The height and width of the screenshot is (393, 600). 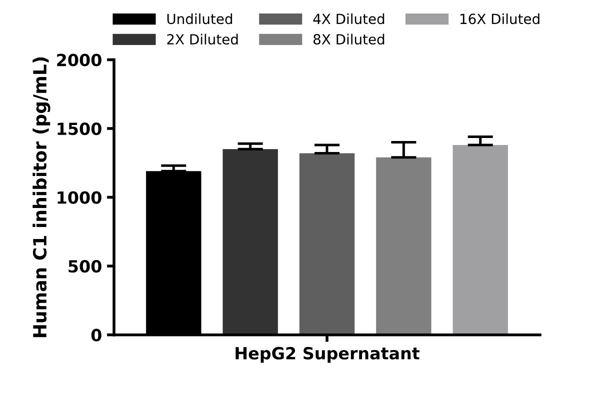 What do you see at coordinates (80, 197) in the screenshot?
I see `y-tick-label: 1000` at bounding box center [80, 197].